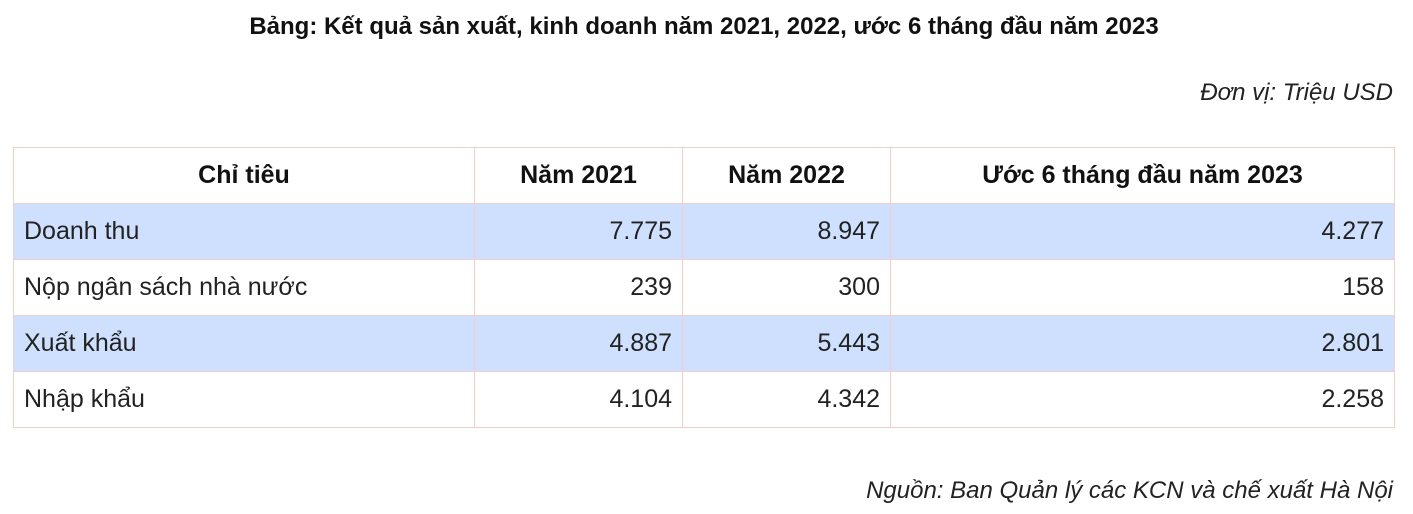  What do you see at coordinates (1142, 231) in the screenshot?
I see `cell-2023: 4.277` at bounding box center [1142, 231].